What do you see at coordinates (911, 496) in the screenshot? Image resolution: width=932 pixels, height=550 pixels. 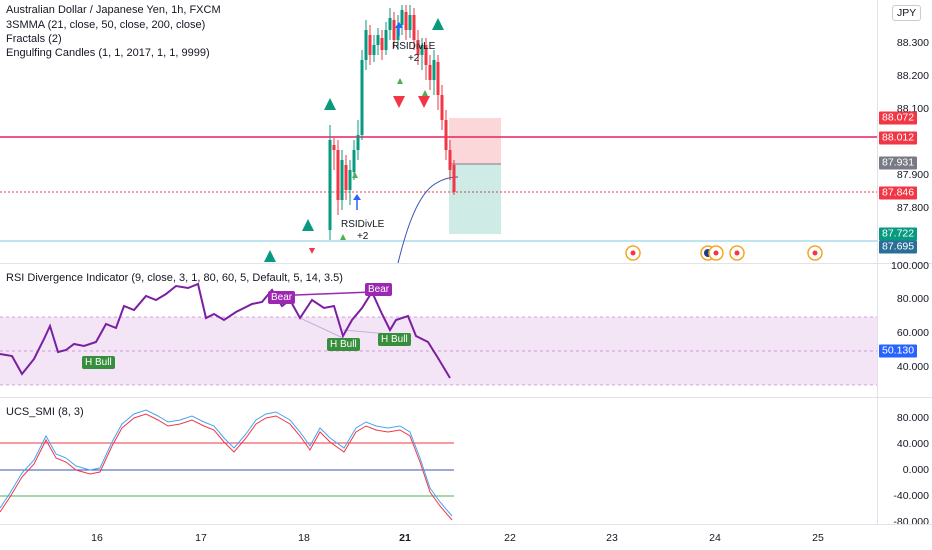 I see `smi-tick: -40.000` at bounding box center [911, 496].